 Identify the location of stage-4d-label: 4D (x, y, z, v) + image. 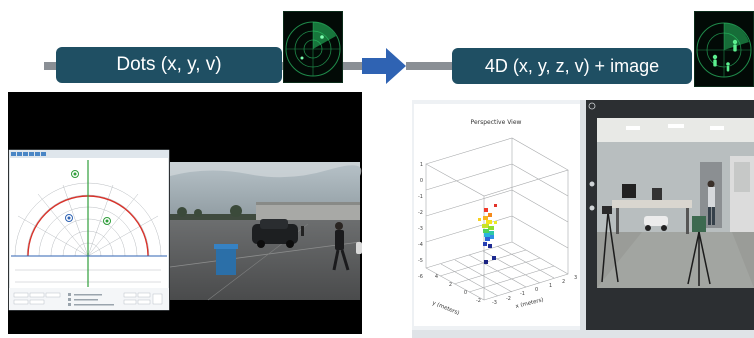
(572, 66).